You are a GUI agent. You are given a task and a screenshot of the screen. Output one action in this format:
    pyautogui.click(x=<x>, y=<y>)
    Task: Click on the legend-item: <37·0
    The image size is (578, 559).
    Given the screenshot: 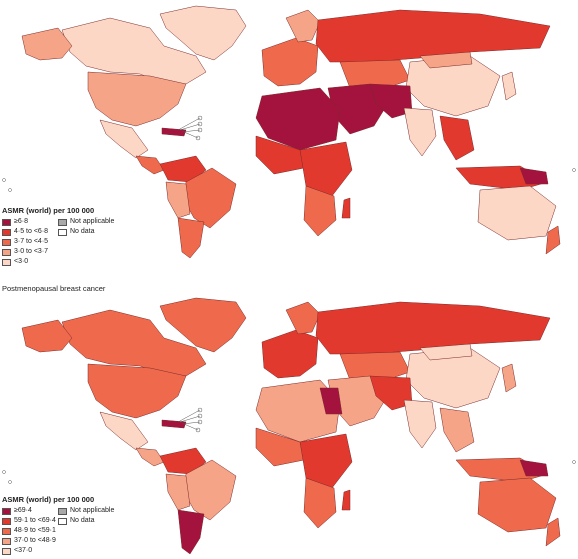 What is the action you would take?
    pyautogui.click(x=30, y=551)
    